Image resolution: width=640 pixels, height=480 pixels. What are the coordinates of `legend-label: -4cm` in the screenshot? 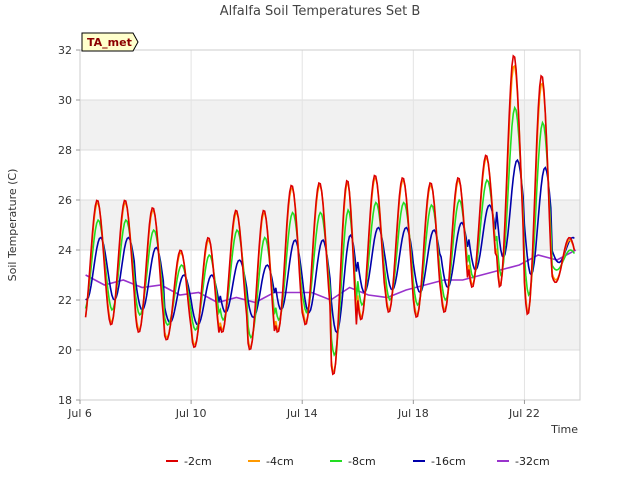 It's located at (280, 461).